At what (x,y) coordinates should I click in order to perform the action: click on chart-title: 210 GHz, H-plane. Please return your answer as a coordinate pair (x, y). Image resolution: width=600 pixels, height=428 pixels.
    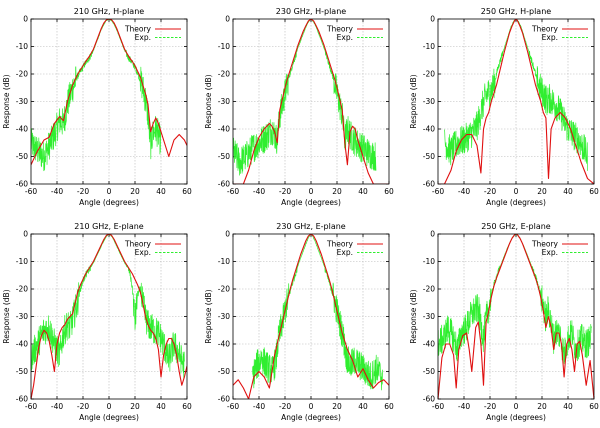
    Looking at the image, I should click on (109, 11).